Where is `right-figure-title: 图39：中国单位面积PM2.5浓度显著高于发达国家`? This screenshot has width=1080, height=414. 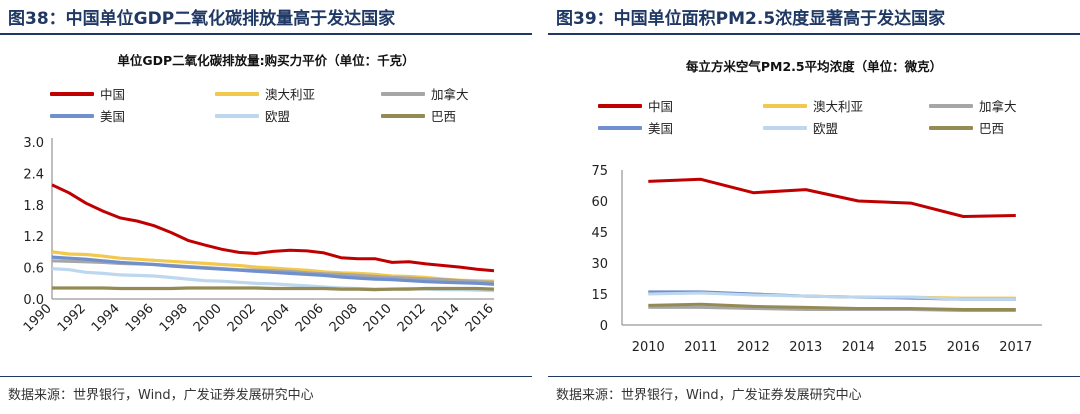
right-figure-title: 图39：中国单位面积PM2.5浓度显著高于发达国家 is located at coordinates (751, 19).